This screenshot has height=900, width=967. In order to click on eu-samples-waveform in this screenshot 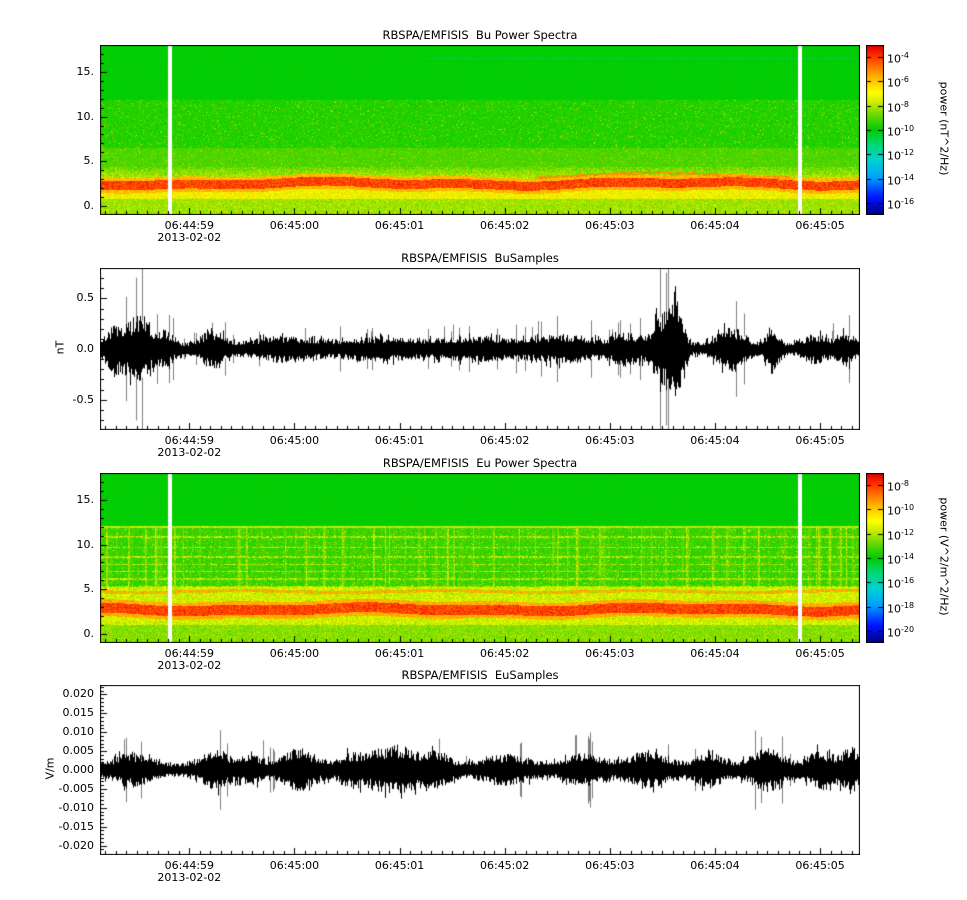, I will do `click(480, 770)`.